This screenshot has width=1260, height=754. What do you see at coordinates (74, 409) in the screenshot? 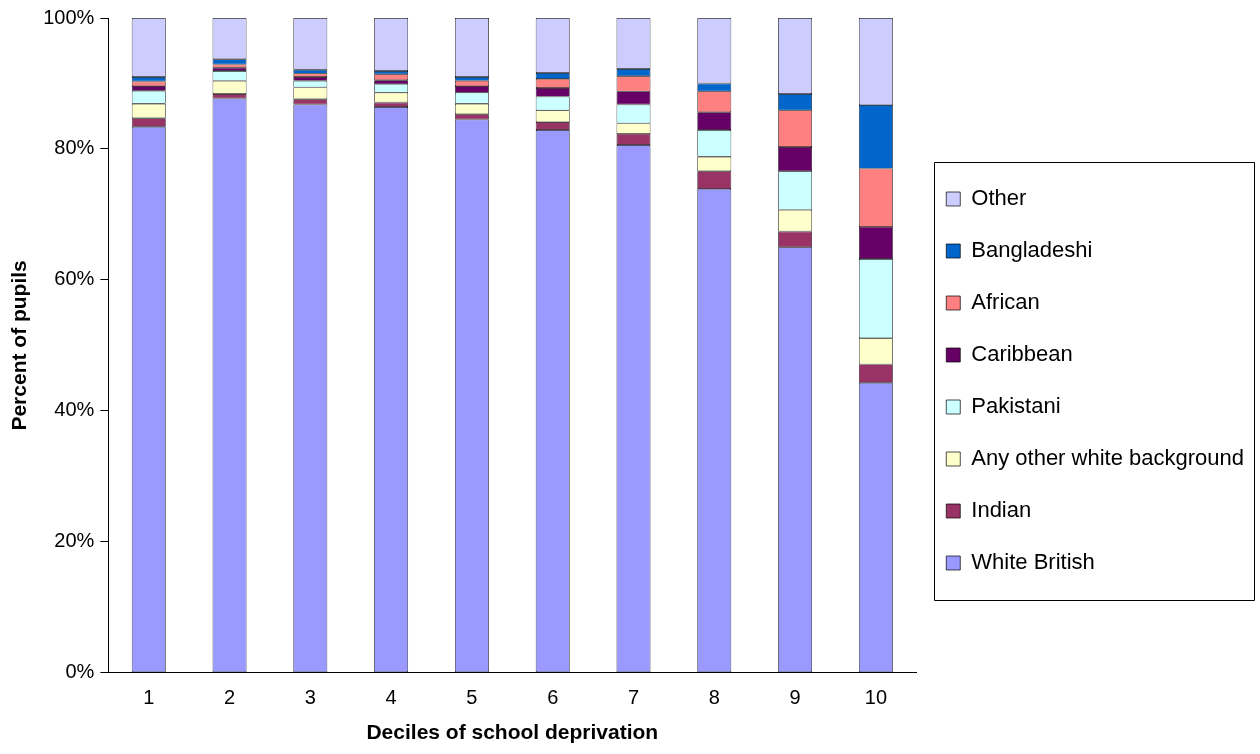
I see `y-tick-label: 40%` at bounding box center [74, 409].